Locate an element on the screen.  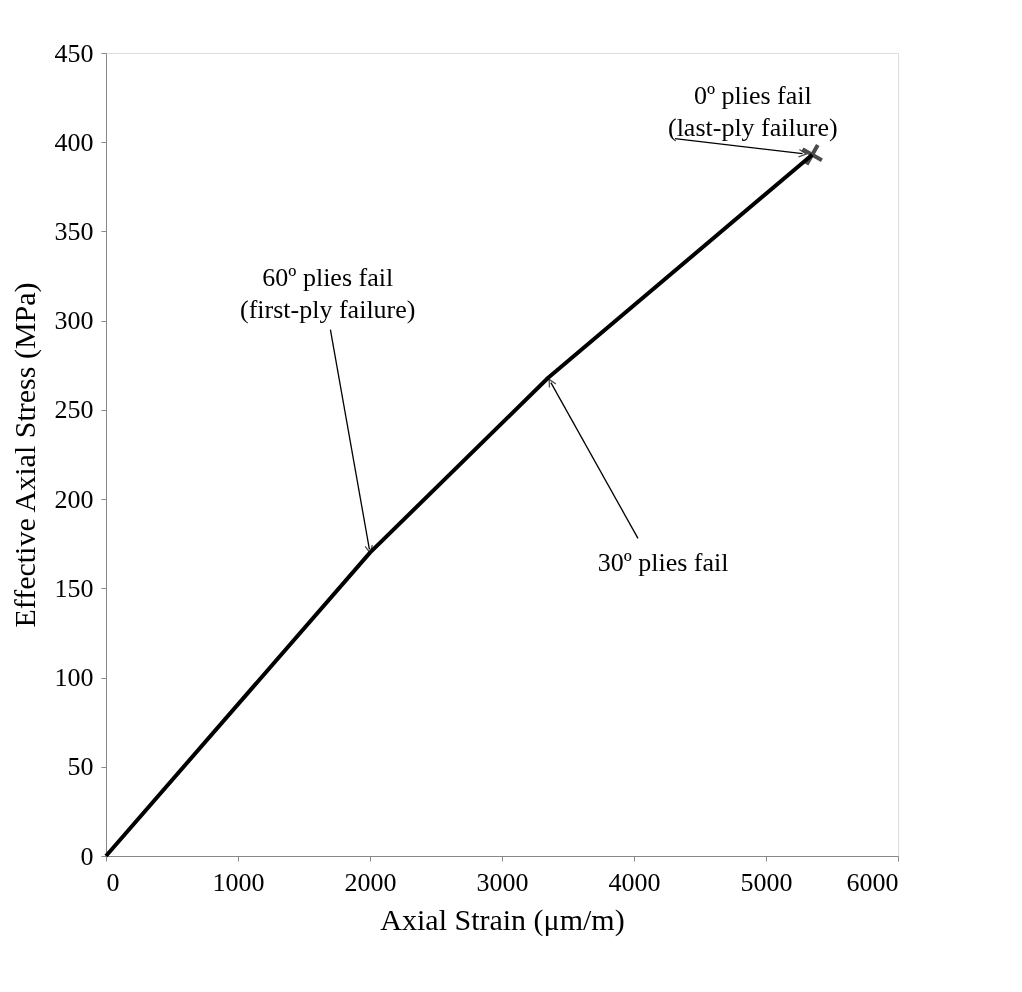
annotation: 30º plies fail is located at coordinates (663, 563).